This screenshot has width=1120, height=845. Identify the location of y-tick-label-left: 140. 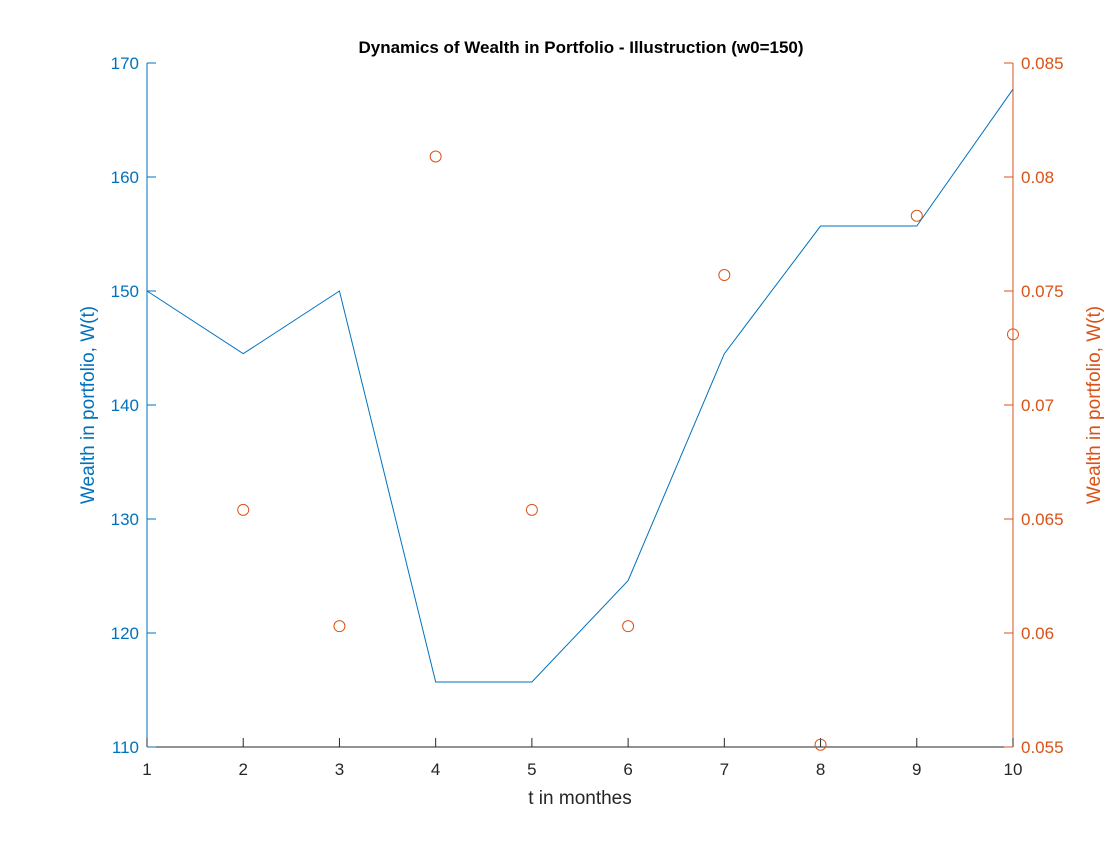
(125, 405).